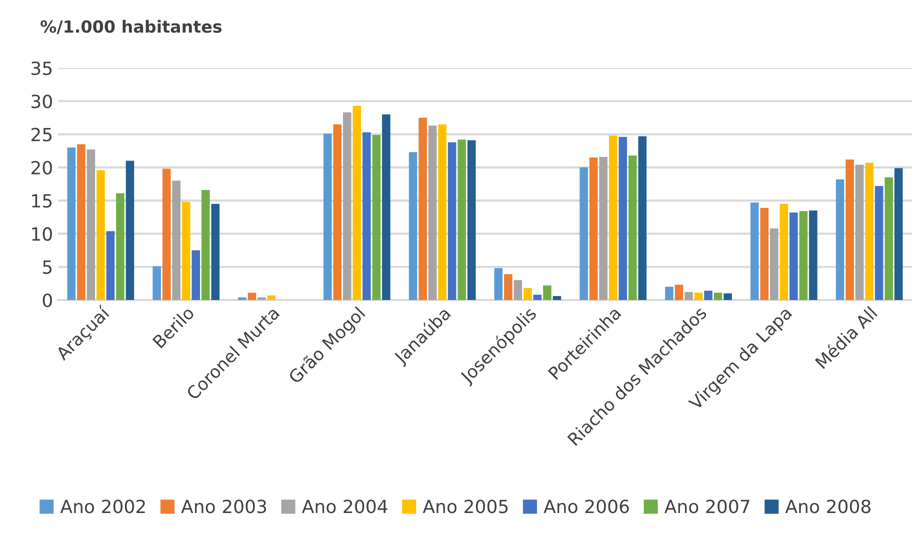 This screenshot has width=912, height=533. Describe the element at coordinates (42, 201) in the screenshot. I see `y-tick-label: 15` at that location.